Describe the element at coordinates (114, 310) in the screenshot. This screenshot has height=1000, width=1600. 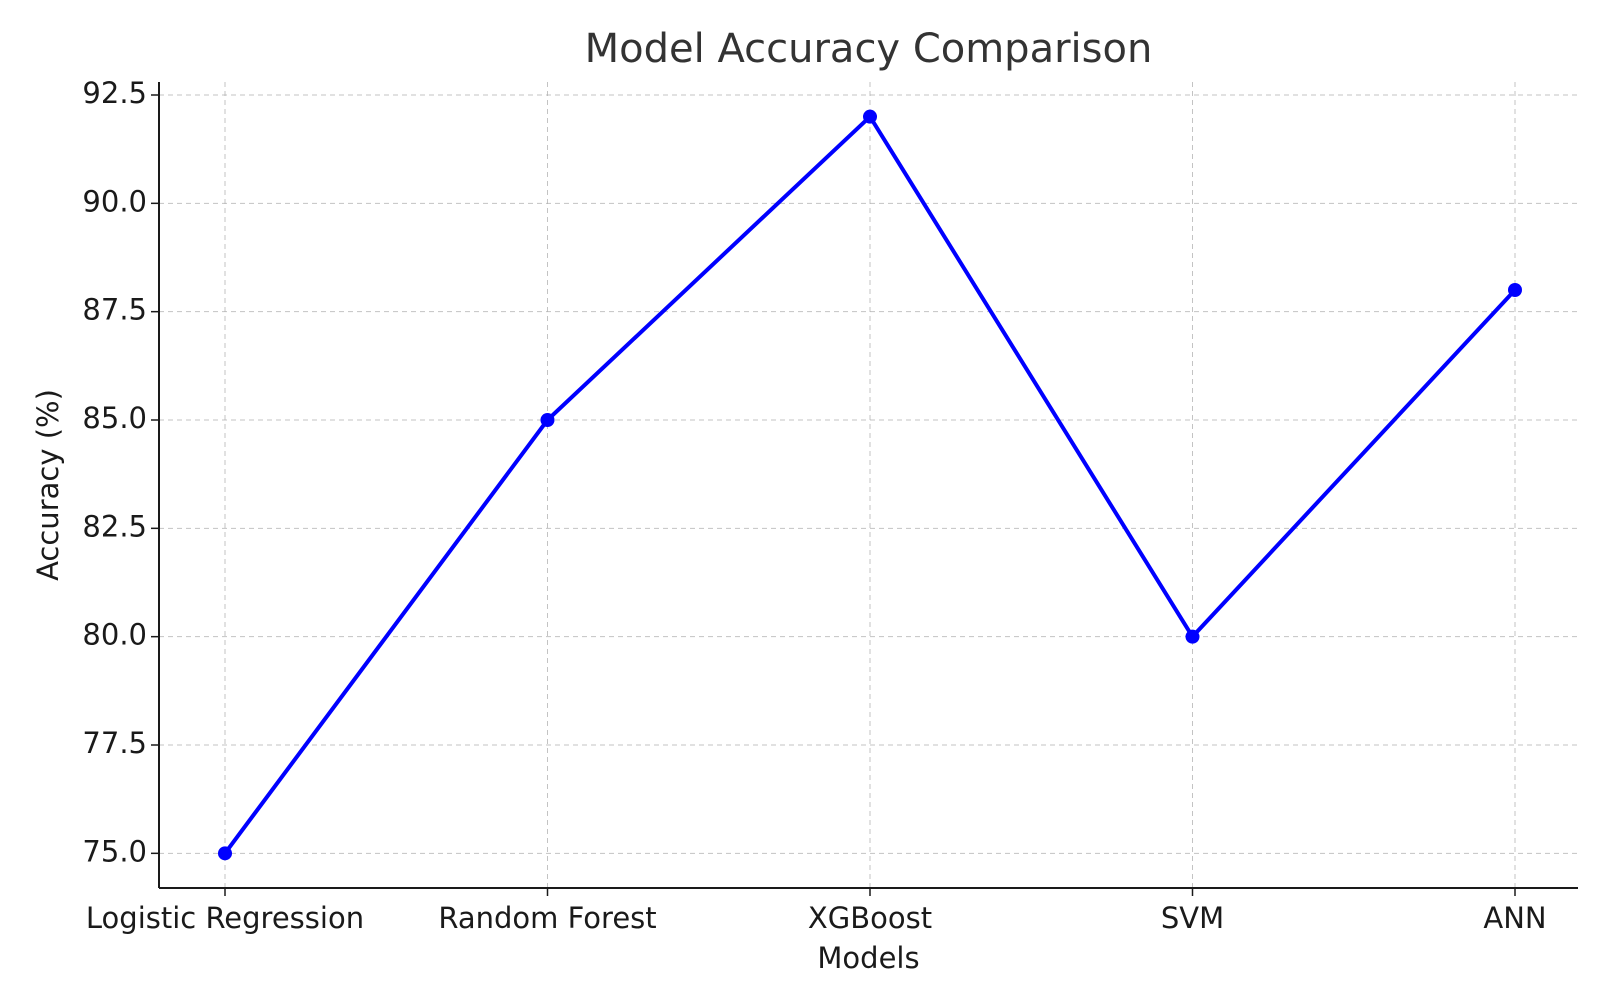
I see `y-tick-label: 87.5` at that location.